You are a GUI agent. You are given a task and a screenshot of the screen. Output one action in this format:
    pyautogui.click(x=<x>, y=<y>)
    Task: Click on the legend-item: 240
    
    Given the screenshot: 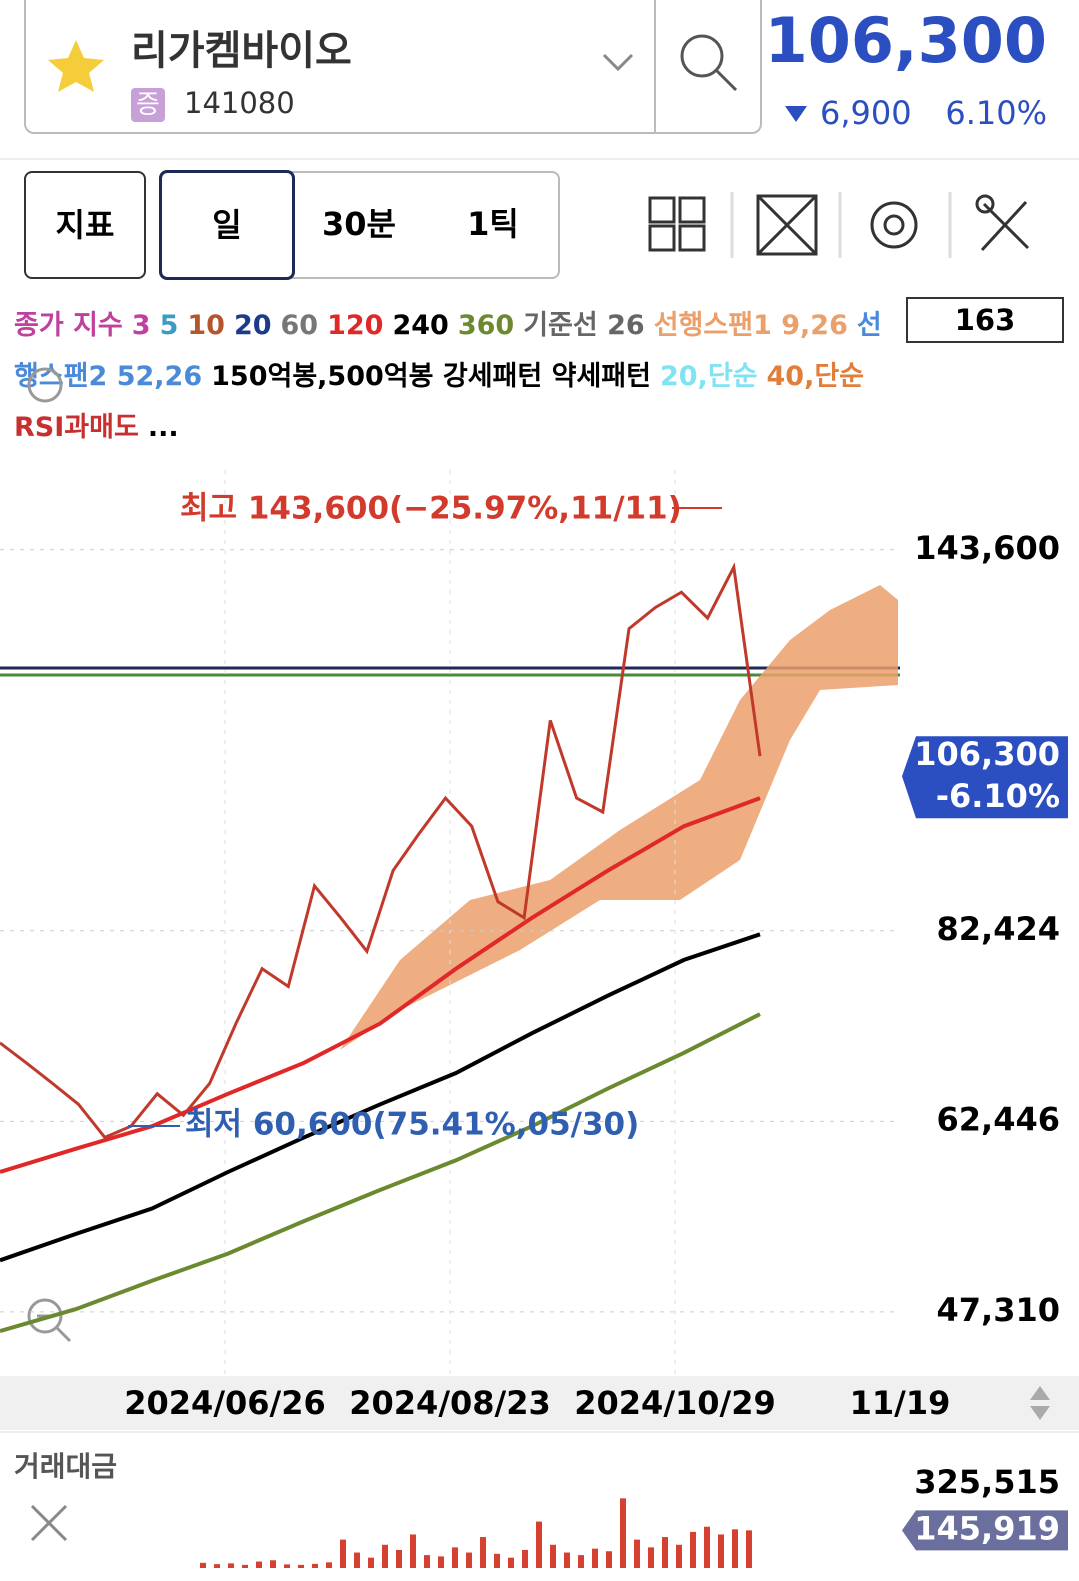 What is the action you would take?
    pyautogui.click(x=420, y=325)
    